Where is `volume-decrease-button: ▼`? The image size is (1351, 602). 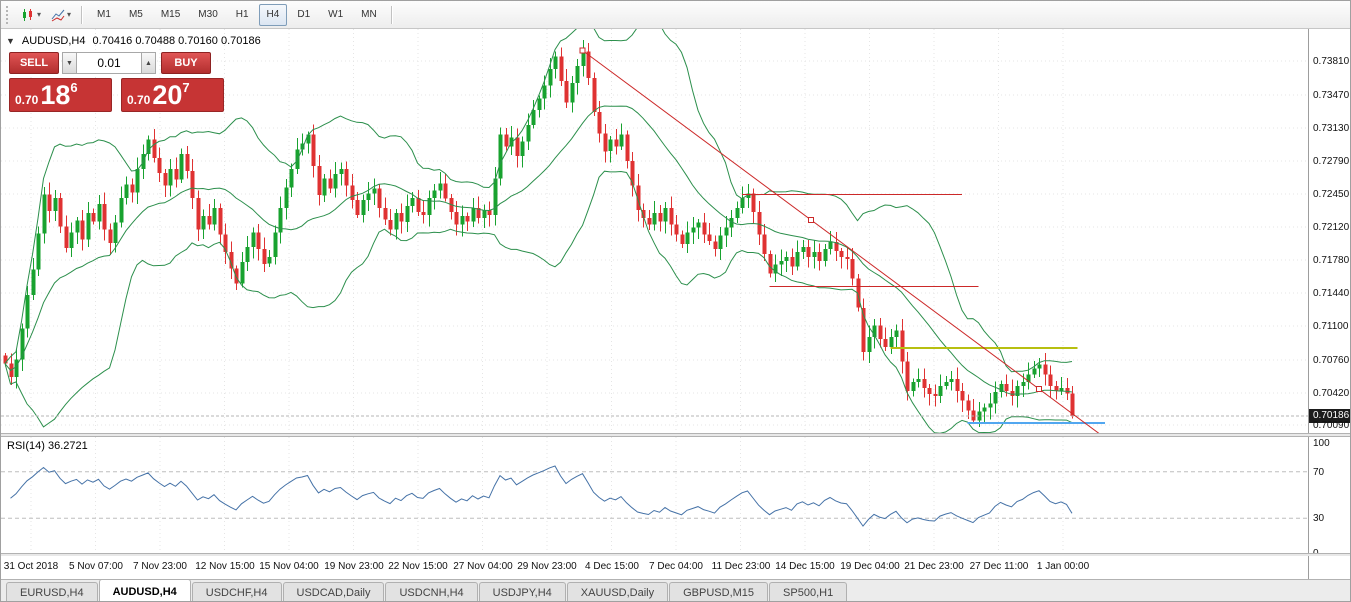 volume-decrease-button: ▼ is located at coordinates (69, 63).